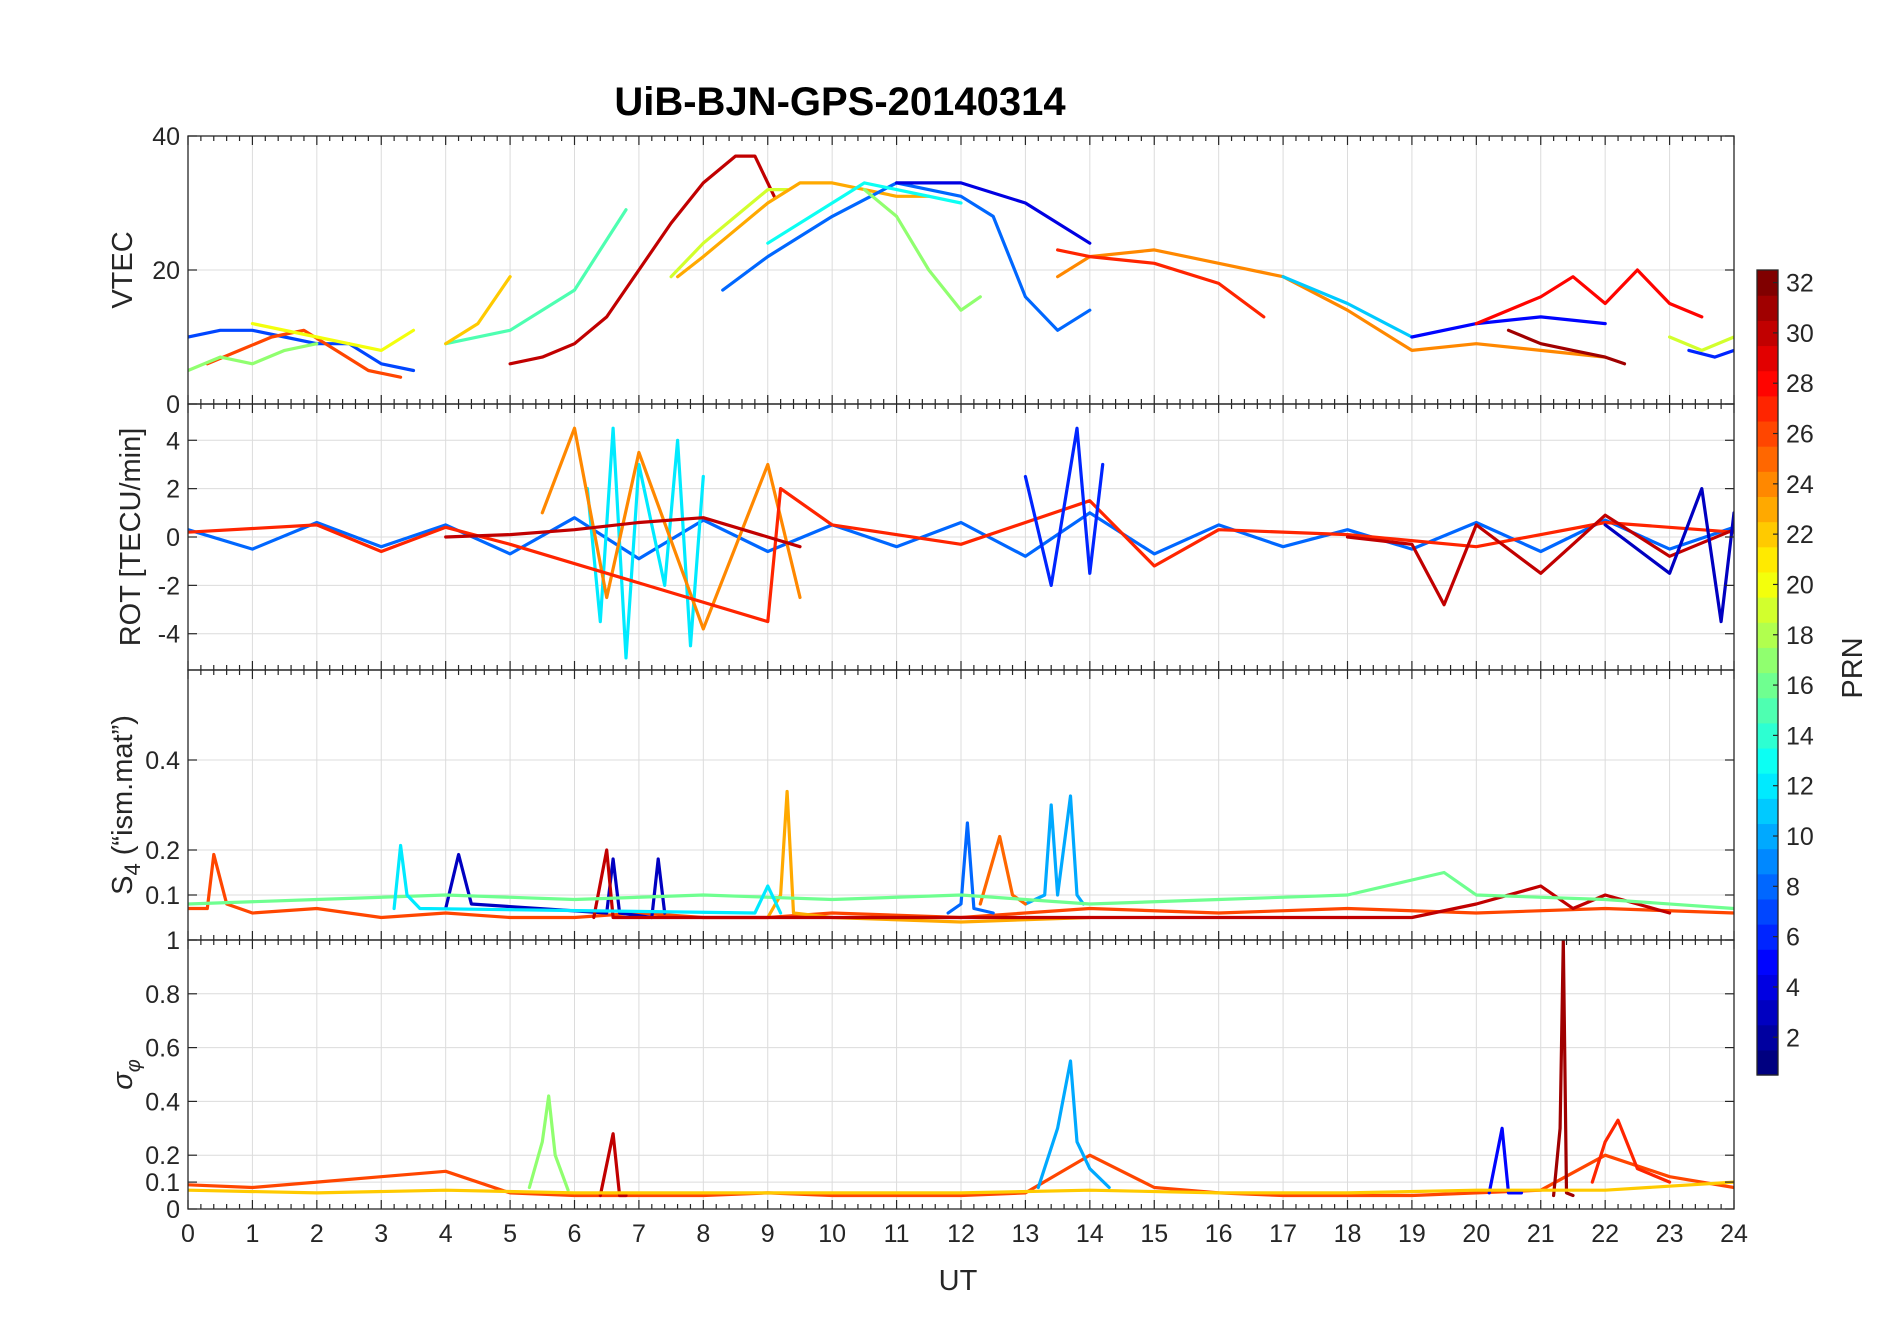 This screenshot has width=1902, height=1330. What do you see at coordinates (173, 538) in the screenshot?
I see `rot-ytick-label: 0` at bounding box center [173, 538].